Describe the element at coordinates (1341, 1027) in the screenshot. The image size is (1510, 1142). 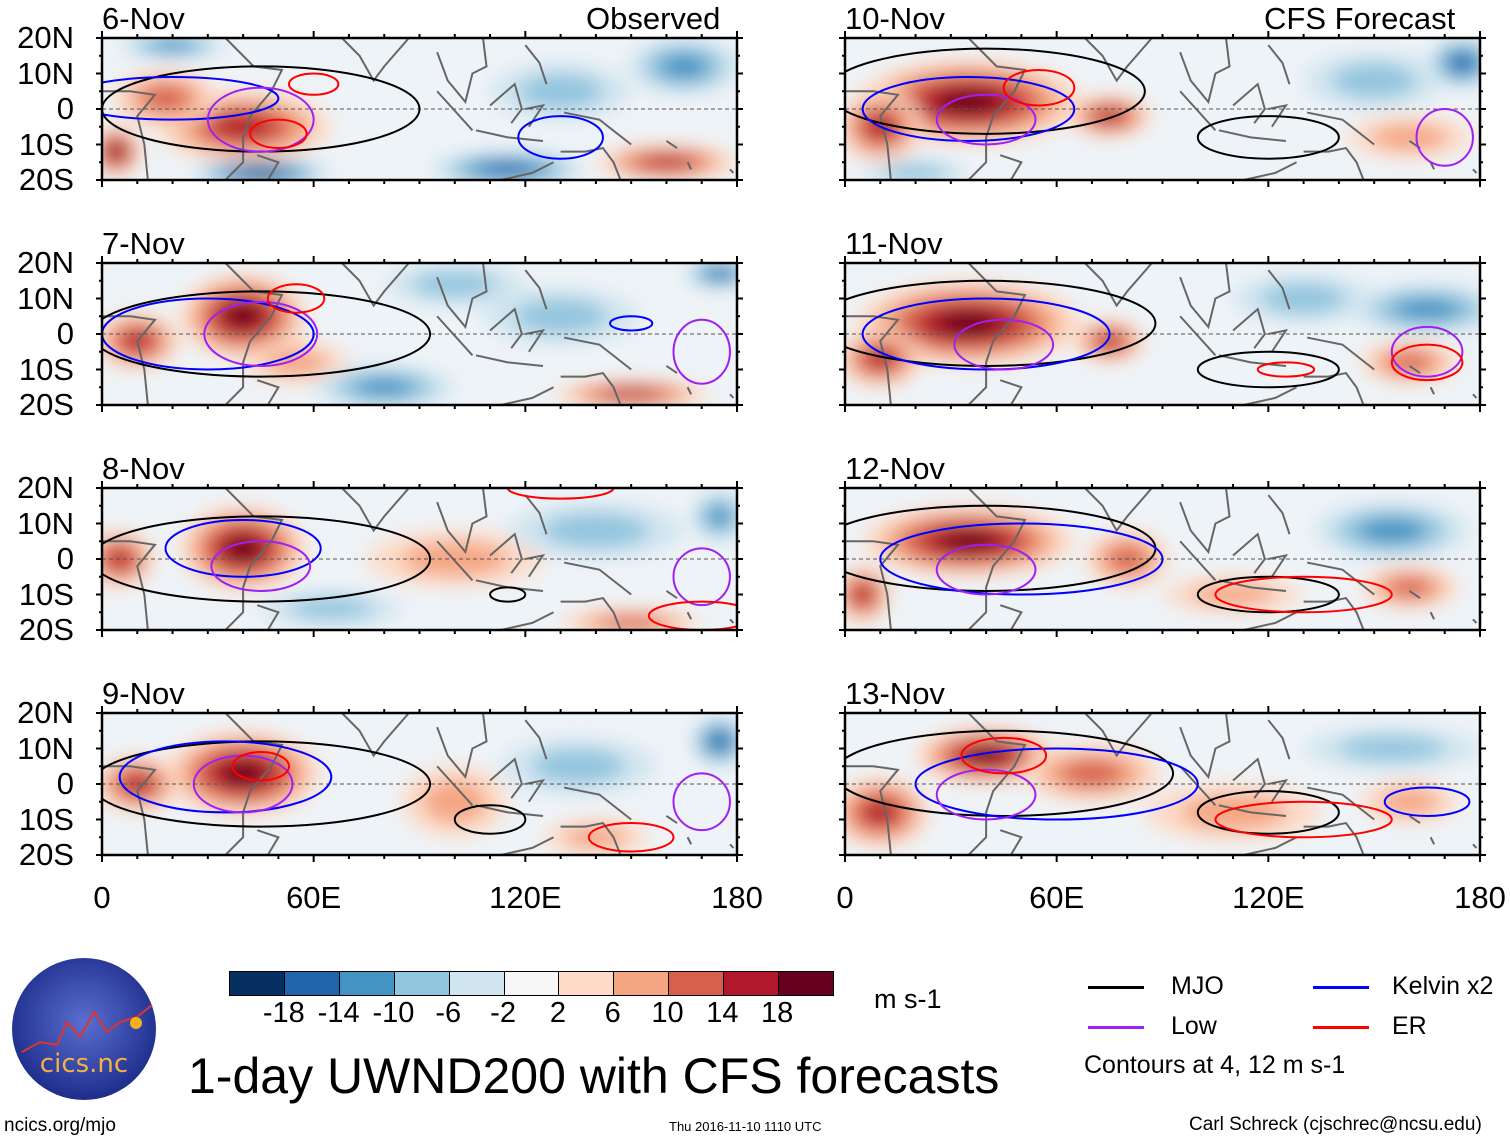
I see `legend-line-er` at that location.